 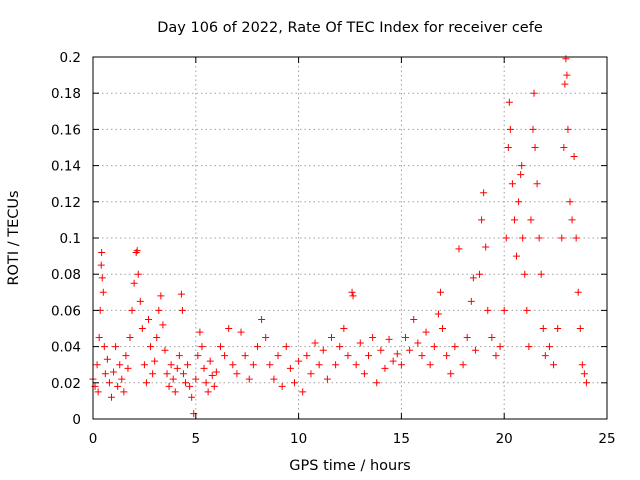 I want to click on x-tick-label: 25, so click(x=606, y=439).